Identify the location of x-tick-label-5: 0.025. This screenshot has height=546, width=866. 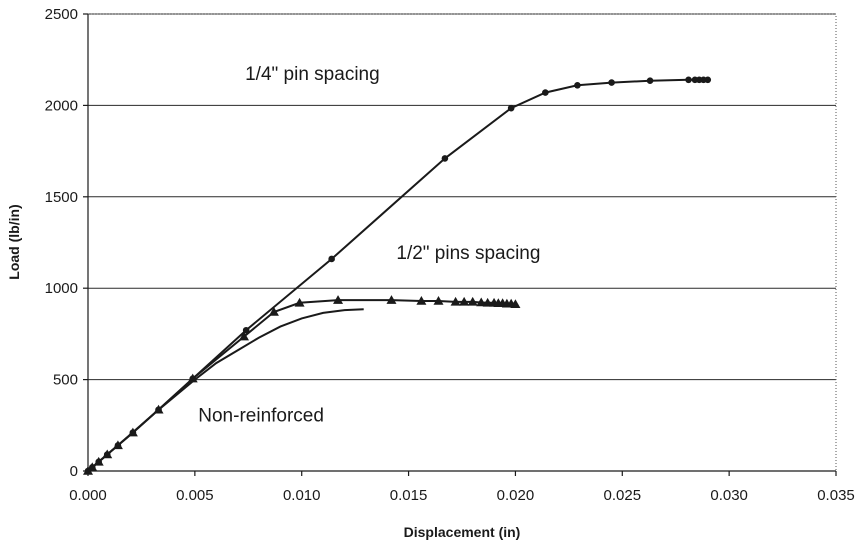
(623, 495).